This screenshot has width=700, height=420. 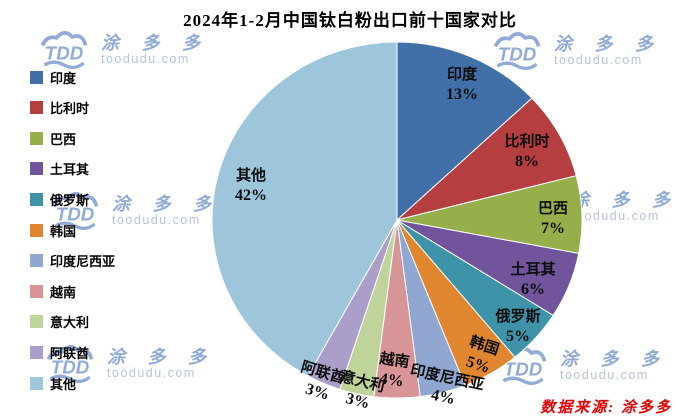 I want to click on legend-item-比利时: 比利时, so click(x=60, y=109).